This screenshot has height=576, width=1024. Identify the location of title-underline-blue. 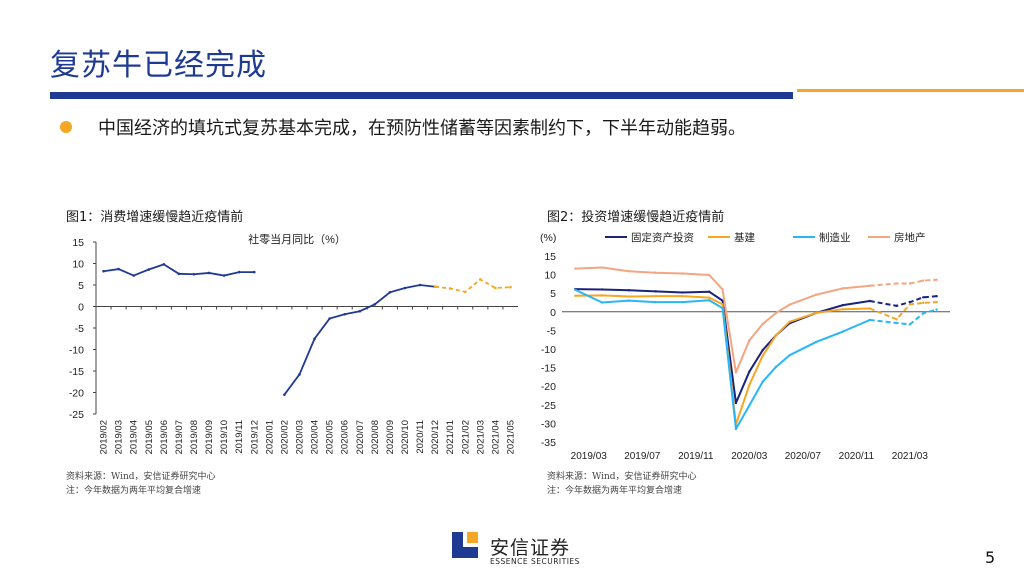
(421, 95).